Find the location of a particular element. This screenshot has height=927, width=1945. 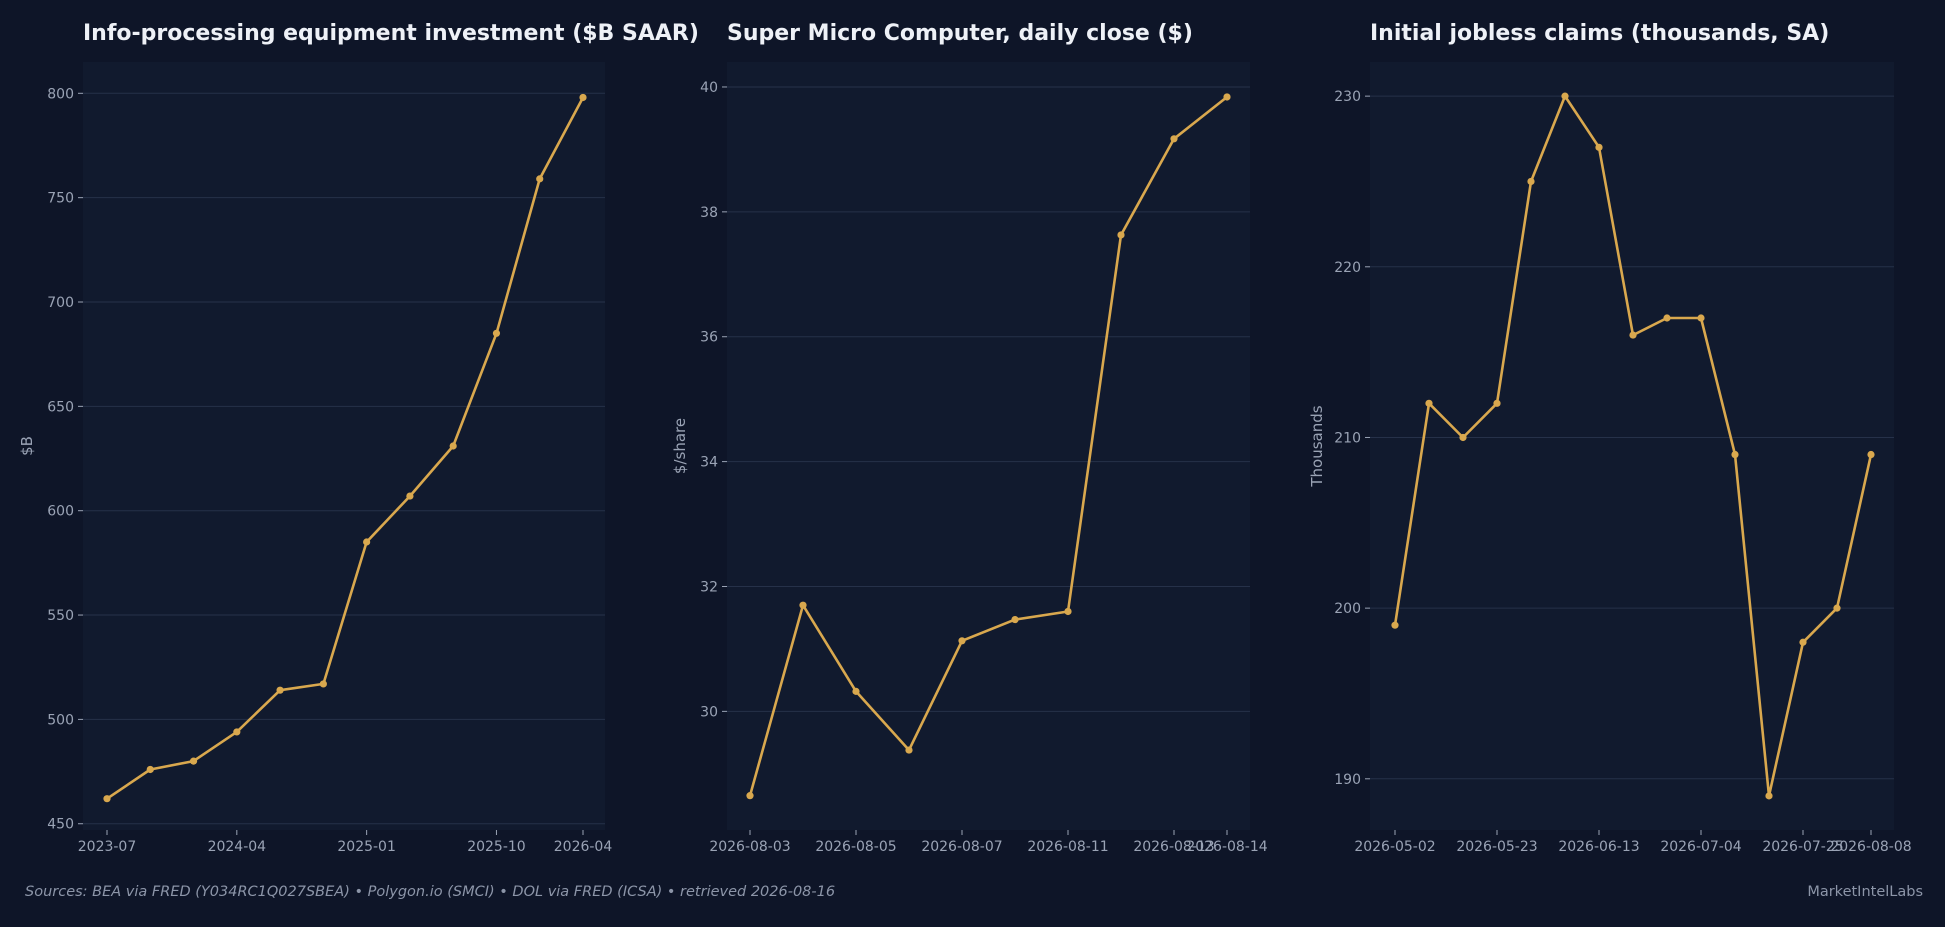

x-tick-label-3-5: 2026-08-08 is located at coordinates (1870, 847).